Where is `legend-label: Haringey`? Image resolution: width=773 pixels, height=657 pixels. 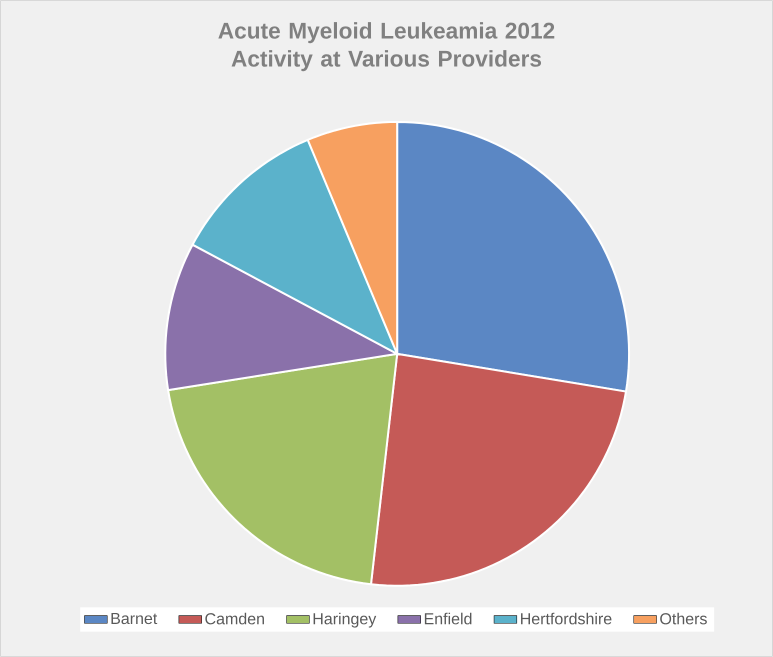 legend-label: Haringey is located at coordinates (345, 620).